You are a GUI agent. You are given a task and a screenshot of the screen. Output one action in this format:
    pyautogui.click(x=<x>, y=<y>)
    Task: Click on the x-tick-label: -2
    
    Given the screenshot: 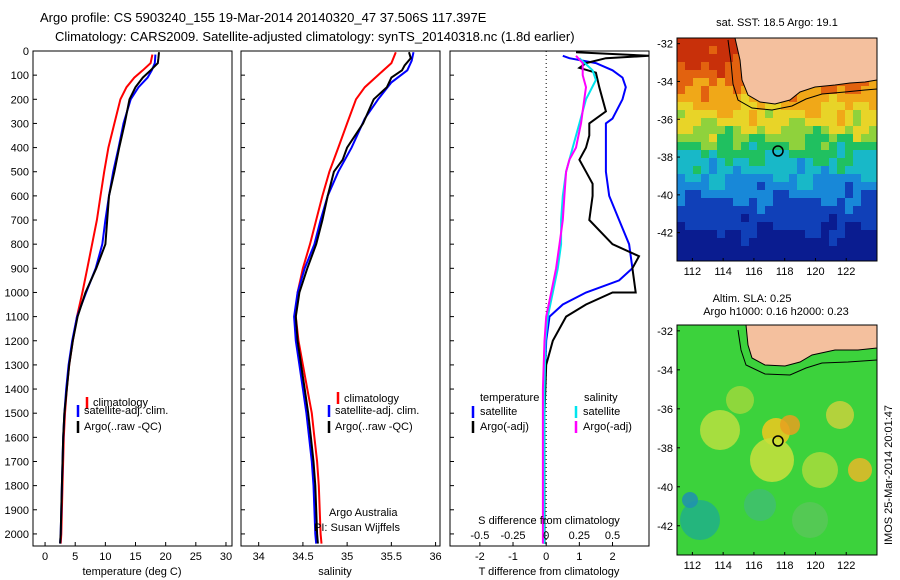 What is the action you would take?
    pyautogui.click(x=480, y=557)
    